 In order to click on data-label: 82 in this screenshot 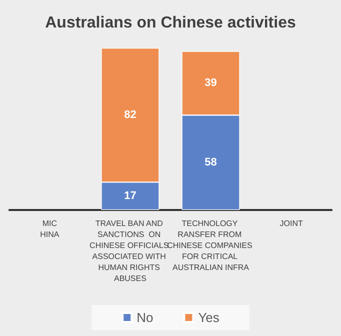, I will do `click(130, 115)`.